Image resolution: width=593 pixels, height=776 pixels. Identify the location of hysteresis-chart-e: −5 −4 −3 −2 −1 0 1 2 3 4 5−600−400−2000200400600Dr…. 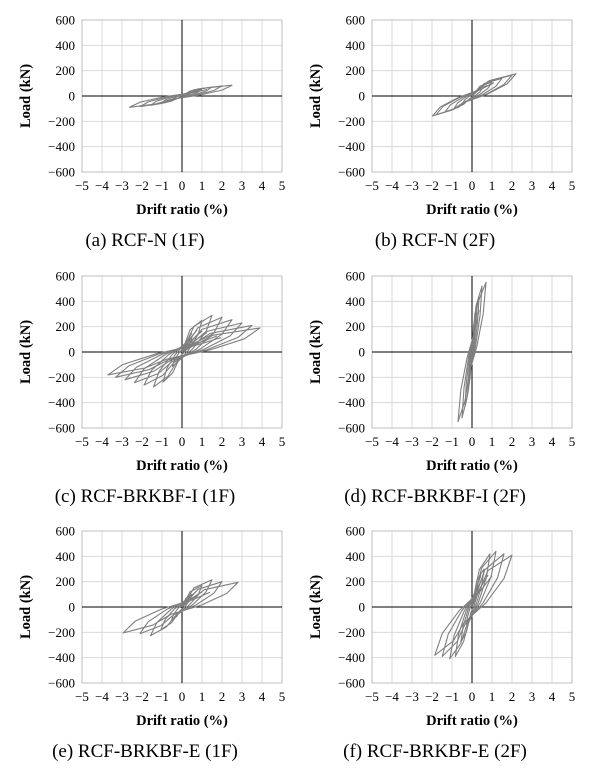
(152, 627).